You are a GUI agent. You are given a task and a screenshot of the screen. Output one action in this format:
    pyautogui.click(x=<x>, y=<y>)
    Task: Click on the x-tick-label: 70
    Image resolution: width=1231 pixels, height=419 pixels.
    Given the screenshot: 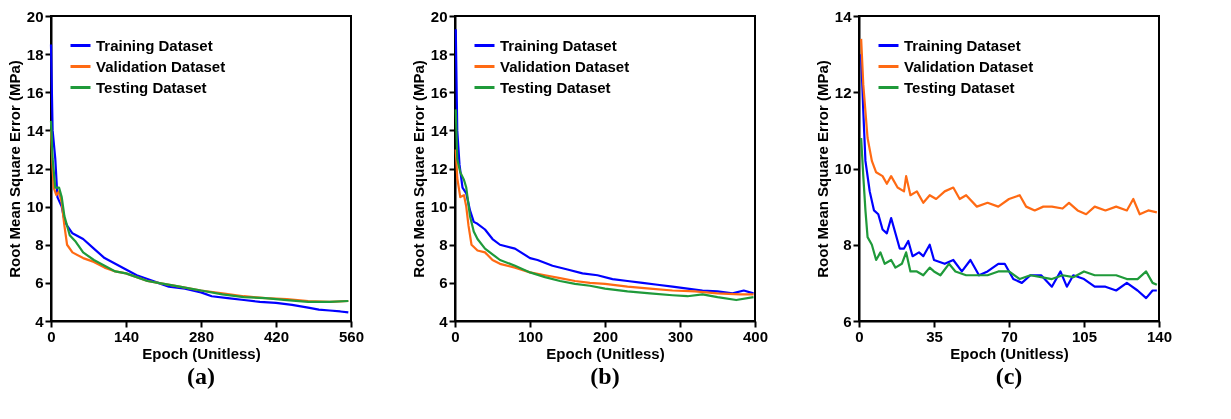 What is the action you would take?
    pyautogui.click(x=1009, y=336)
    